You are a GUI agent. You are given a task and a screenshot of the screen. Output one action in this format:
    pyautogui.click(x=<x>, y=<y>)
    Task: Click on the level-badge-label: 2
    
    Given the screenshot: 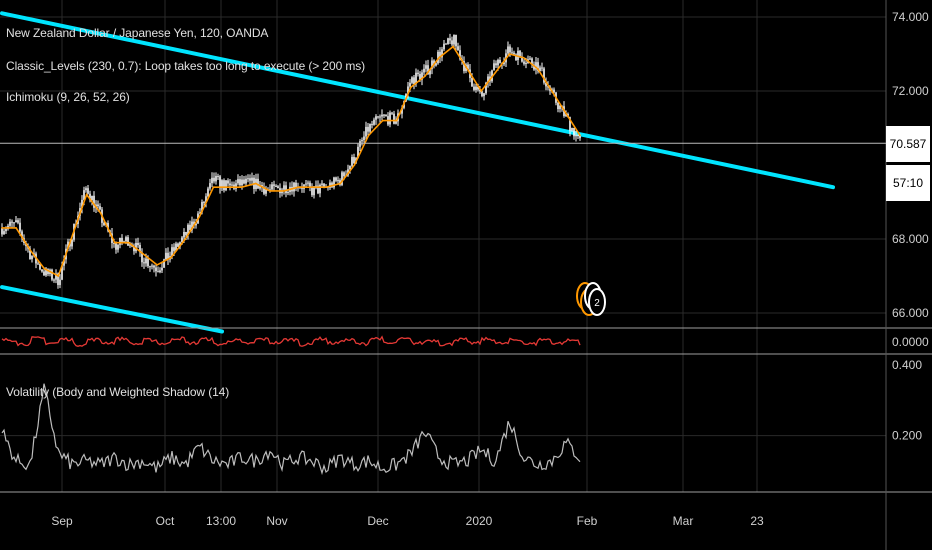 What is the action you would take?
    pyautogui.click(x=597, y=303)
    